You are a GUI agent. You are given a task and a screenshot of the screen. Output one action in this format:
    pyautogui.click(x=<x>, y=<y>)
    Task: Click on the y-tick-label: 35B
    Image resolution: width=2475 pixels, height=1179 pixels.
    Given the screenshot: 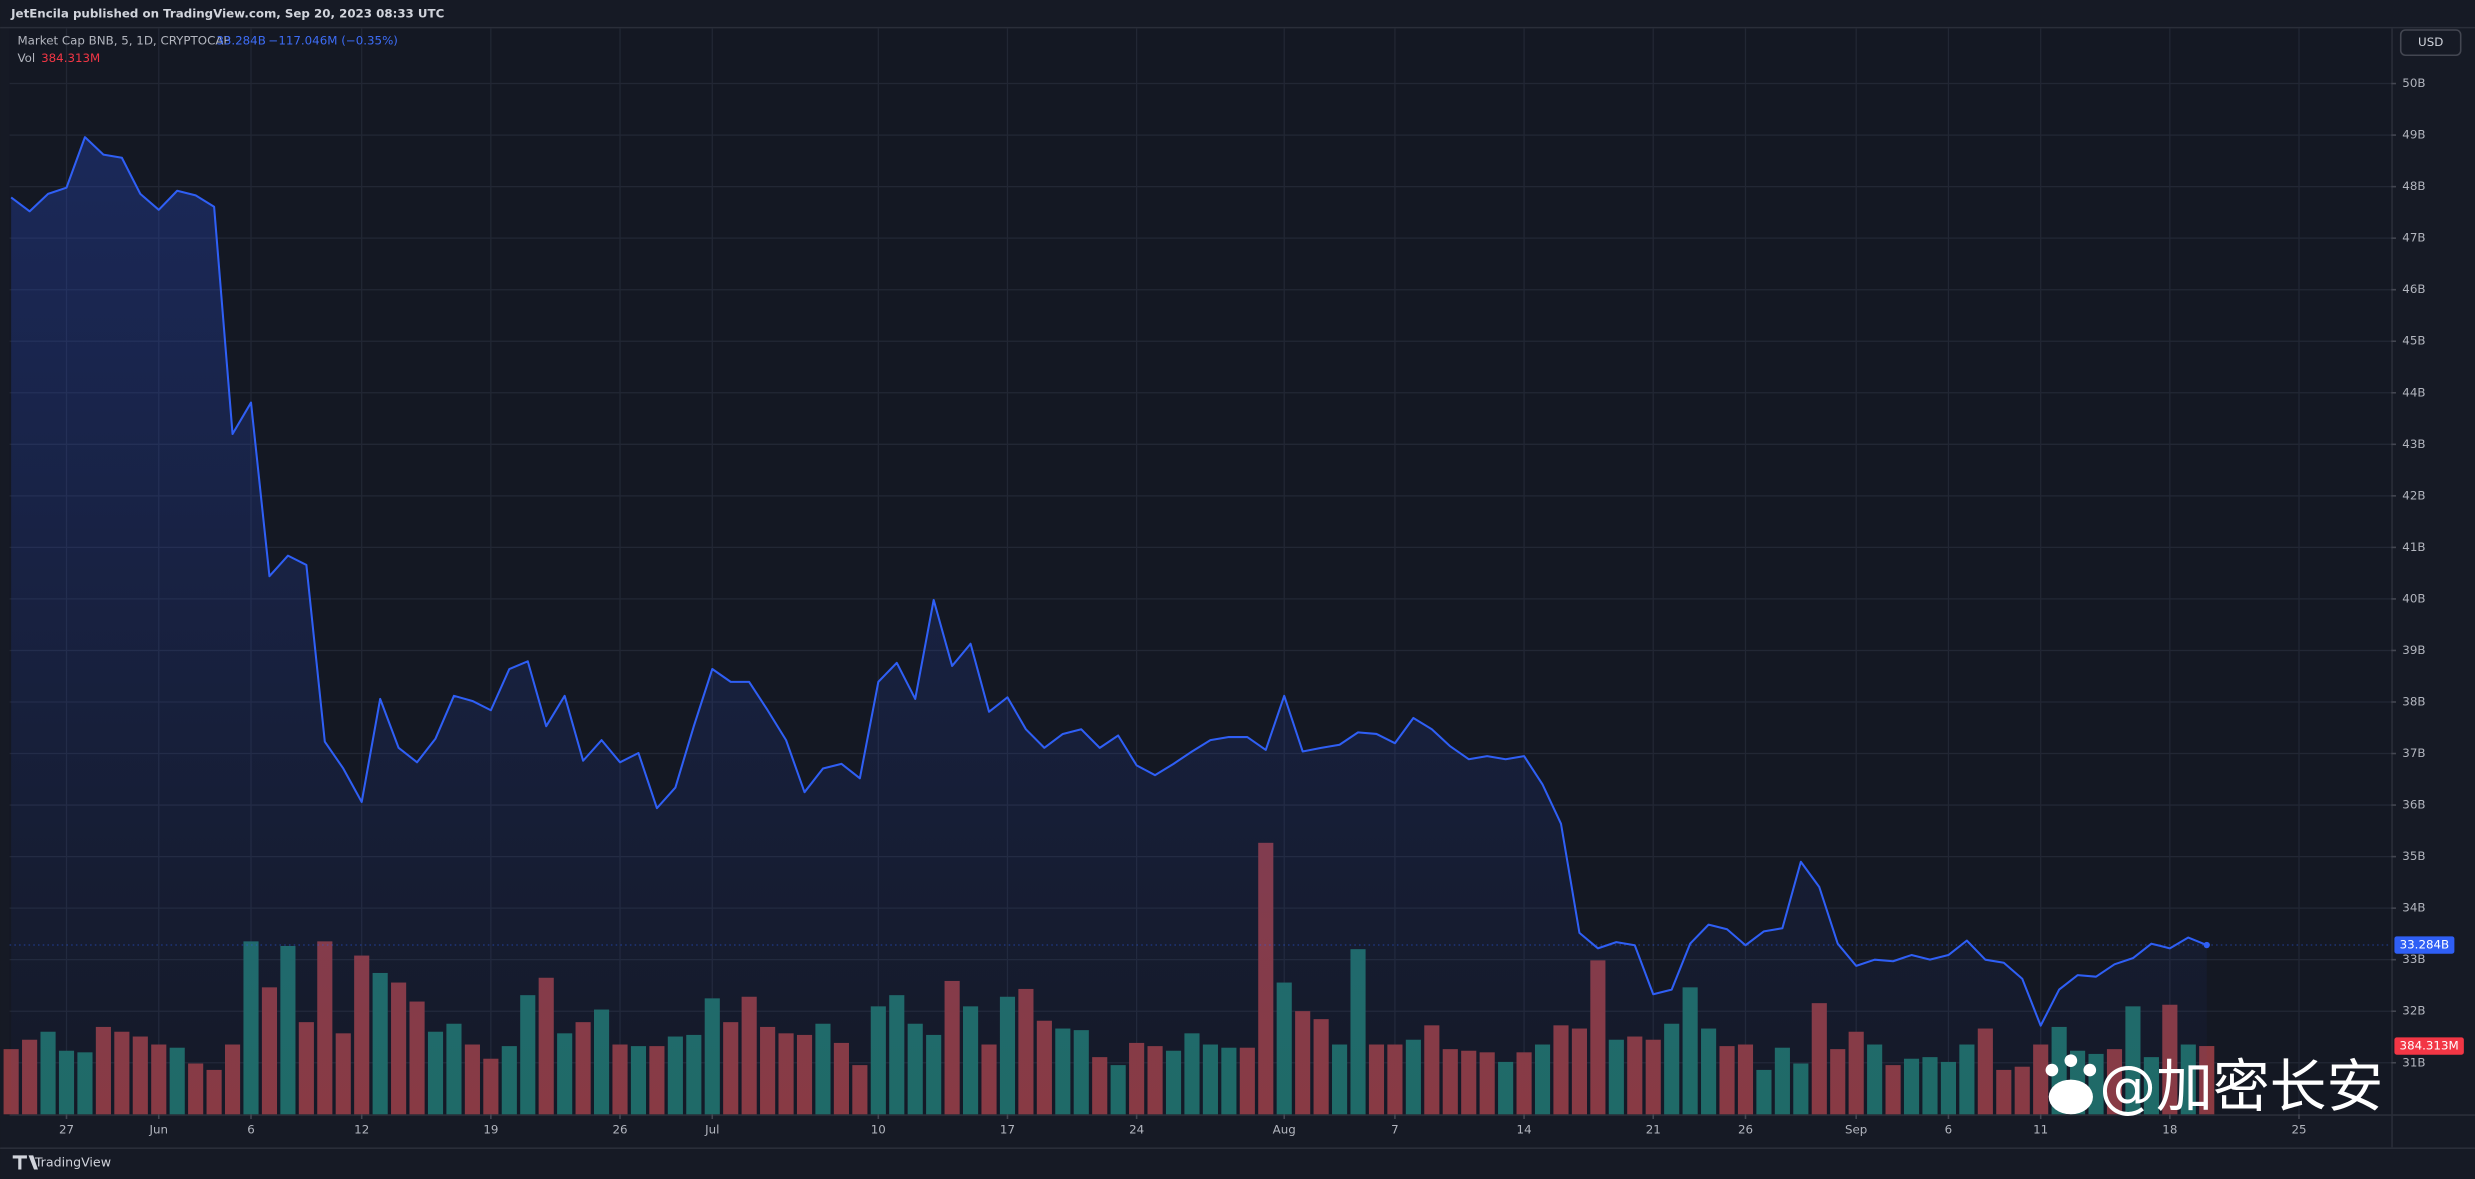 What is the action you would take?
    pyautogui.click(x=2413, y=856)
    